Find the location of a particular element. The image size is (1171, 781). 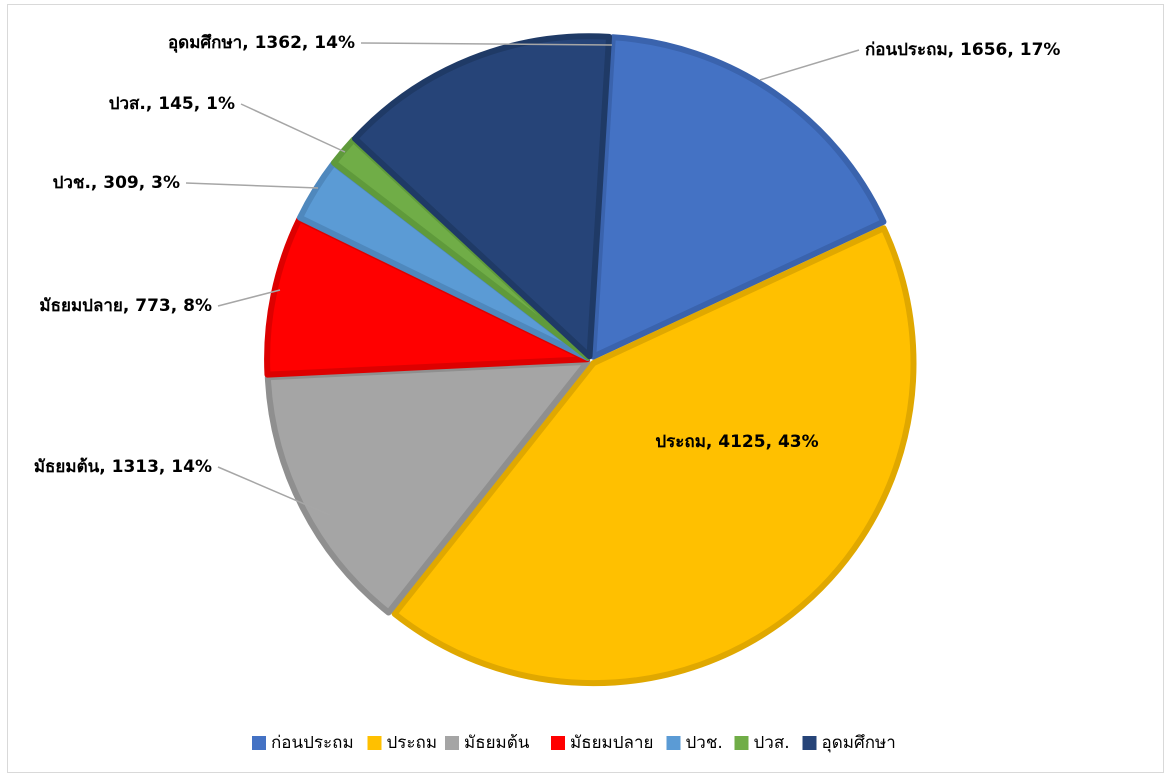

data-label: ก่อนประถม, 1656, 17% is located at coordinates (962, 50).